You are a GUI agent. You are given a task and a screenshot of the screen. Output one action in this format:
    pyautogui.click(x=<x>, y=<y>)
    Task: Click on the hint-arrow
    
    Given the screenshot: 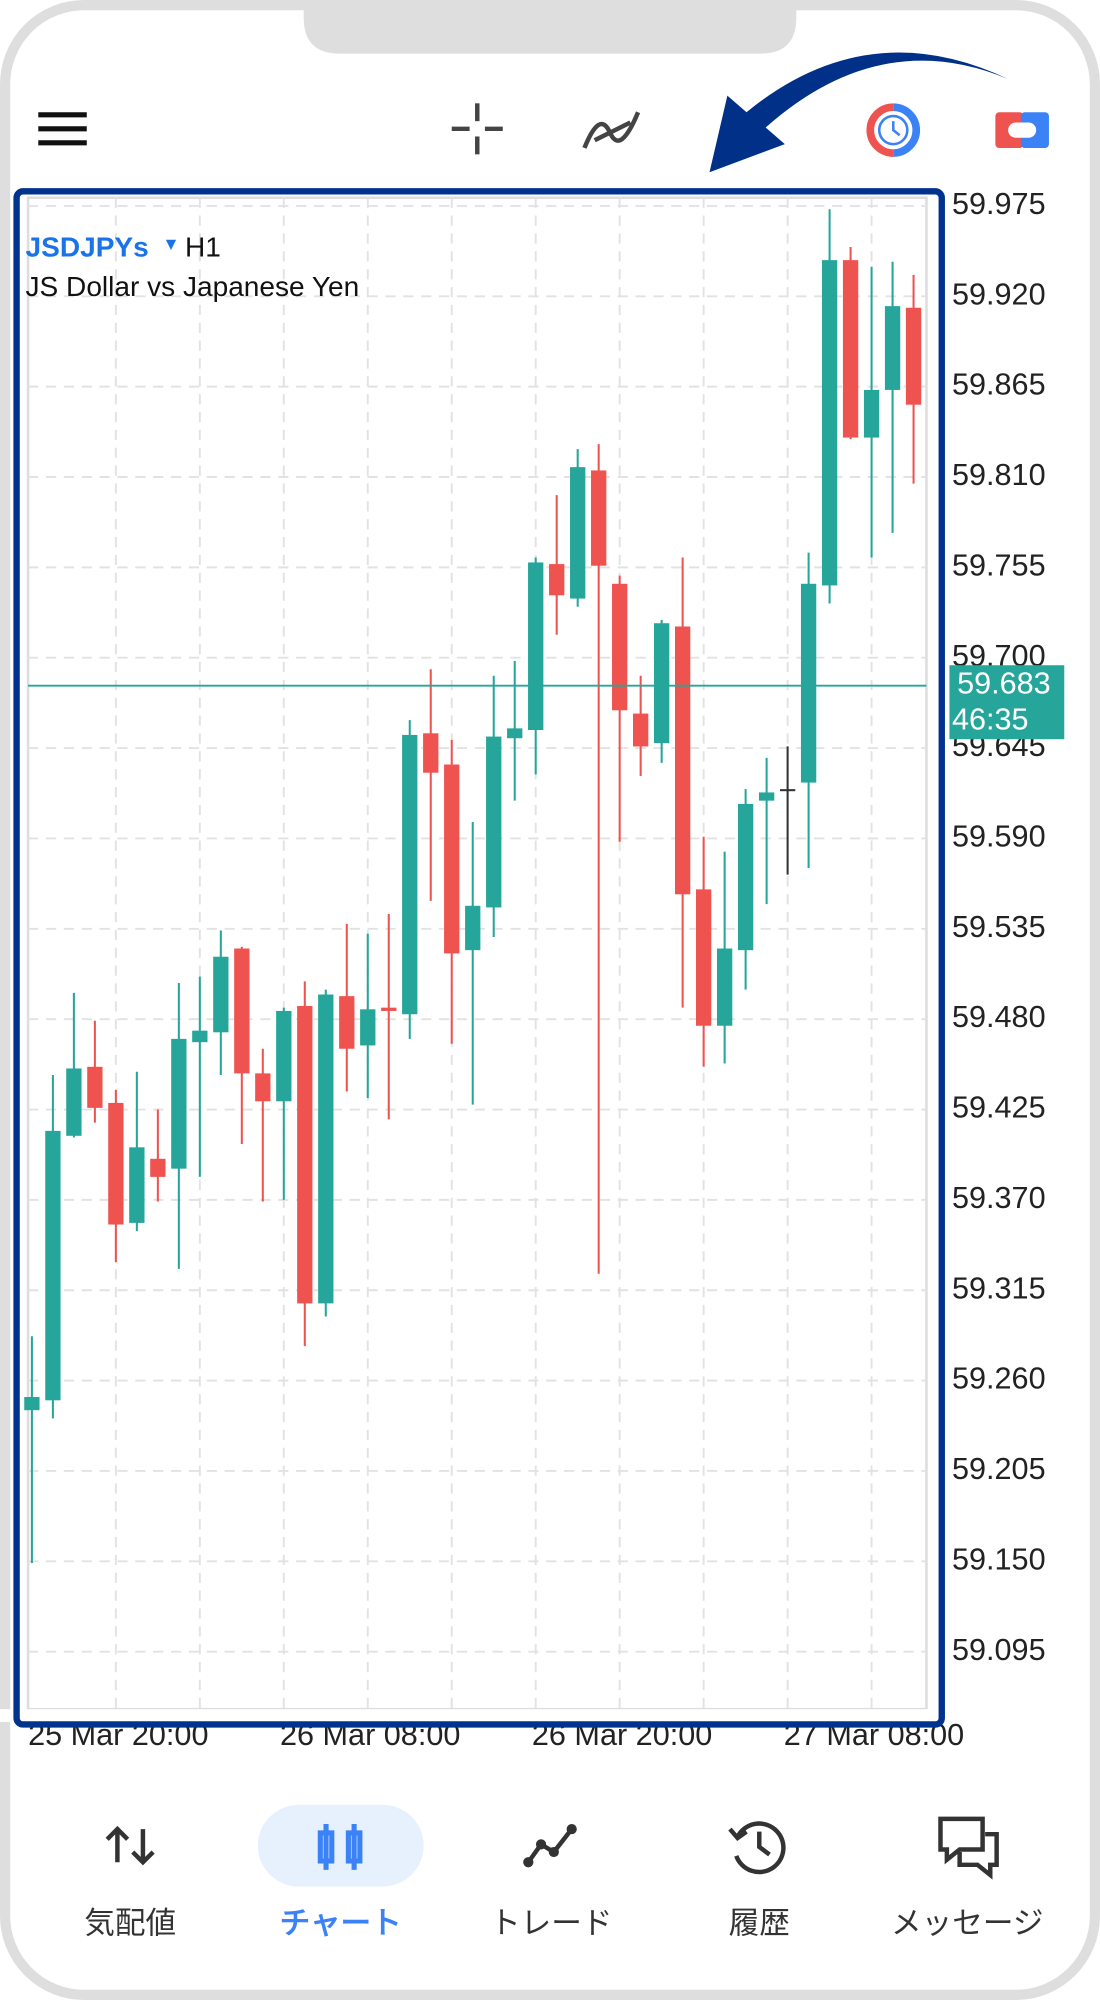 What is the action you would take?
    pyautogui.click(x=859, y=112)
    